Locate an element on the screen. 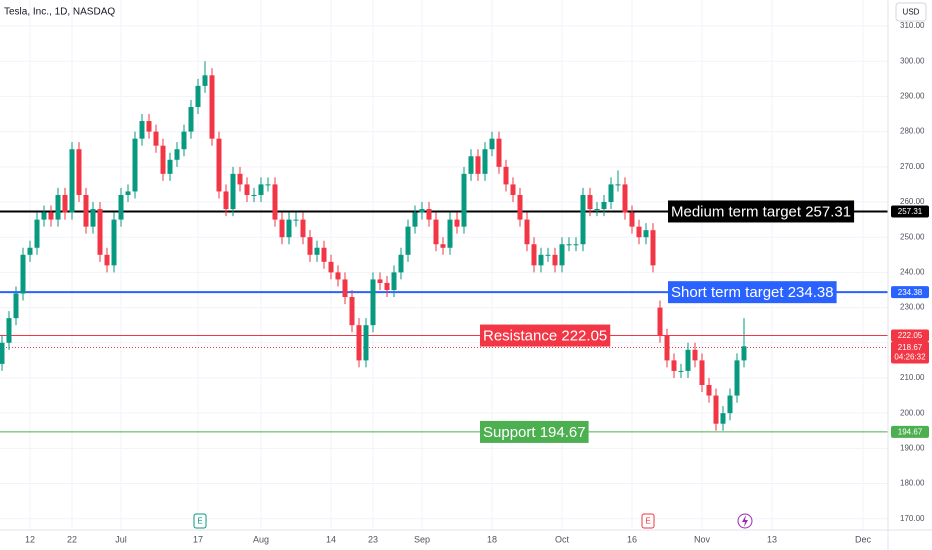 This screenshot has height=550, width=932. currency-button is located at coordinates (911, 12).